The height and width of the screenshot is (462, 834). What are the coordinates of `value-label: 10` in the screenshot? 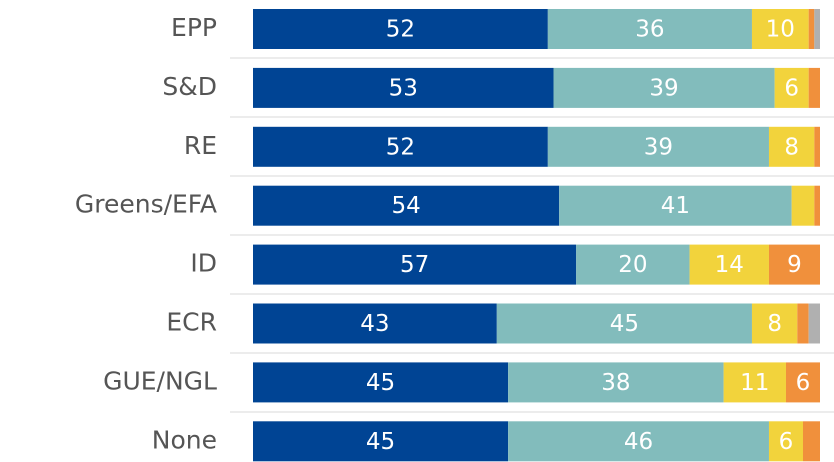 It's located at (780, 30).